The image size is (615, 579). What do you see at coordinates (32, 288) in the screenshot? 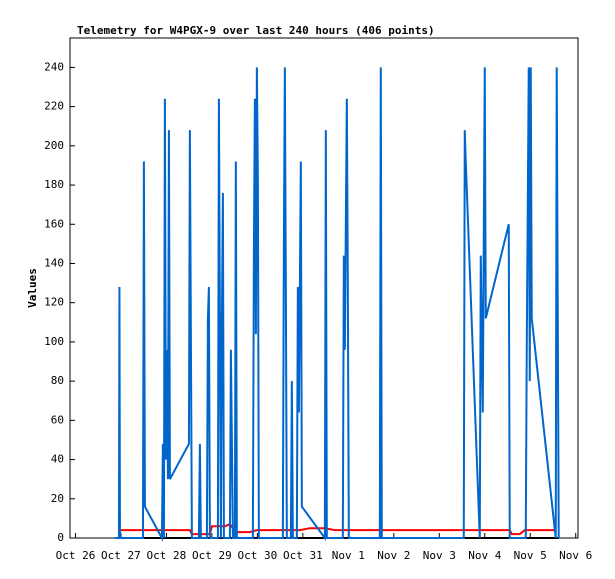
I see `y-axis-label: Values` at bounding box center [32, 288].